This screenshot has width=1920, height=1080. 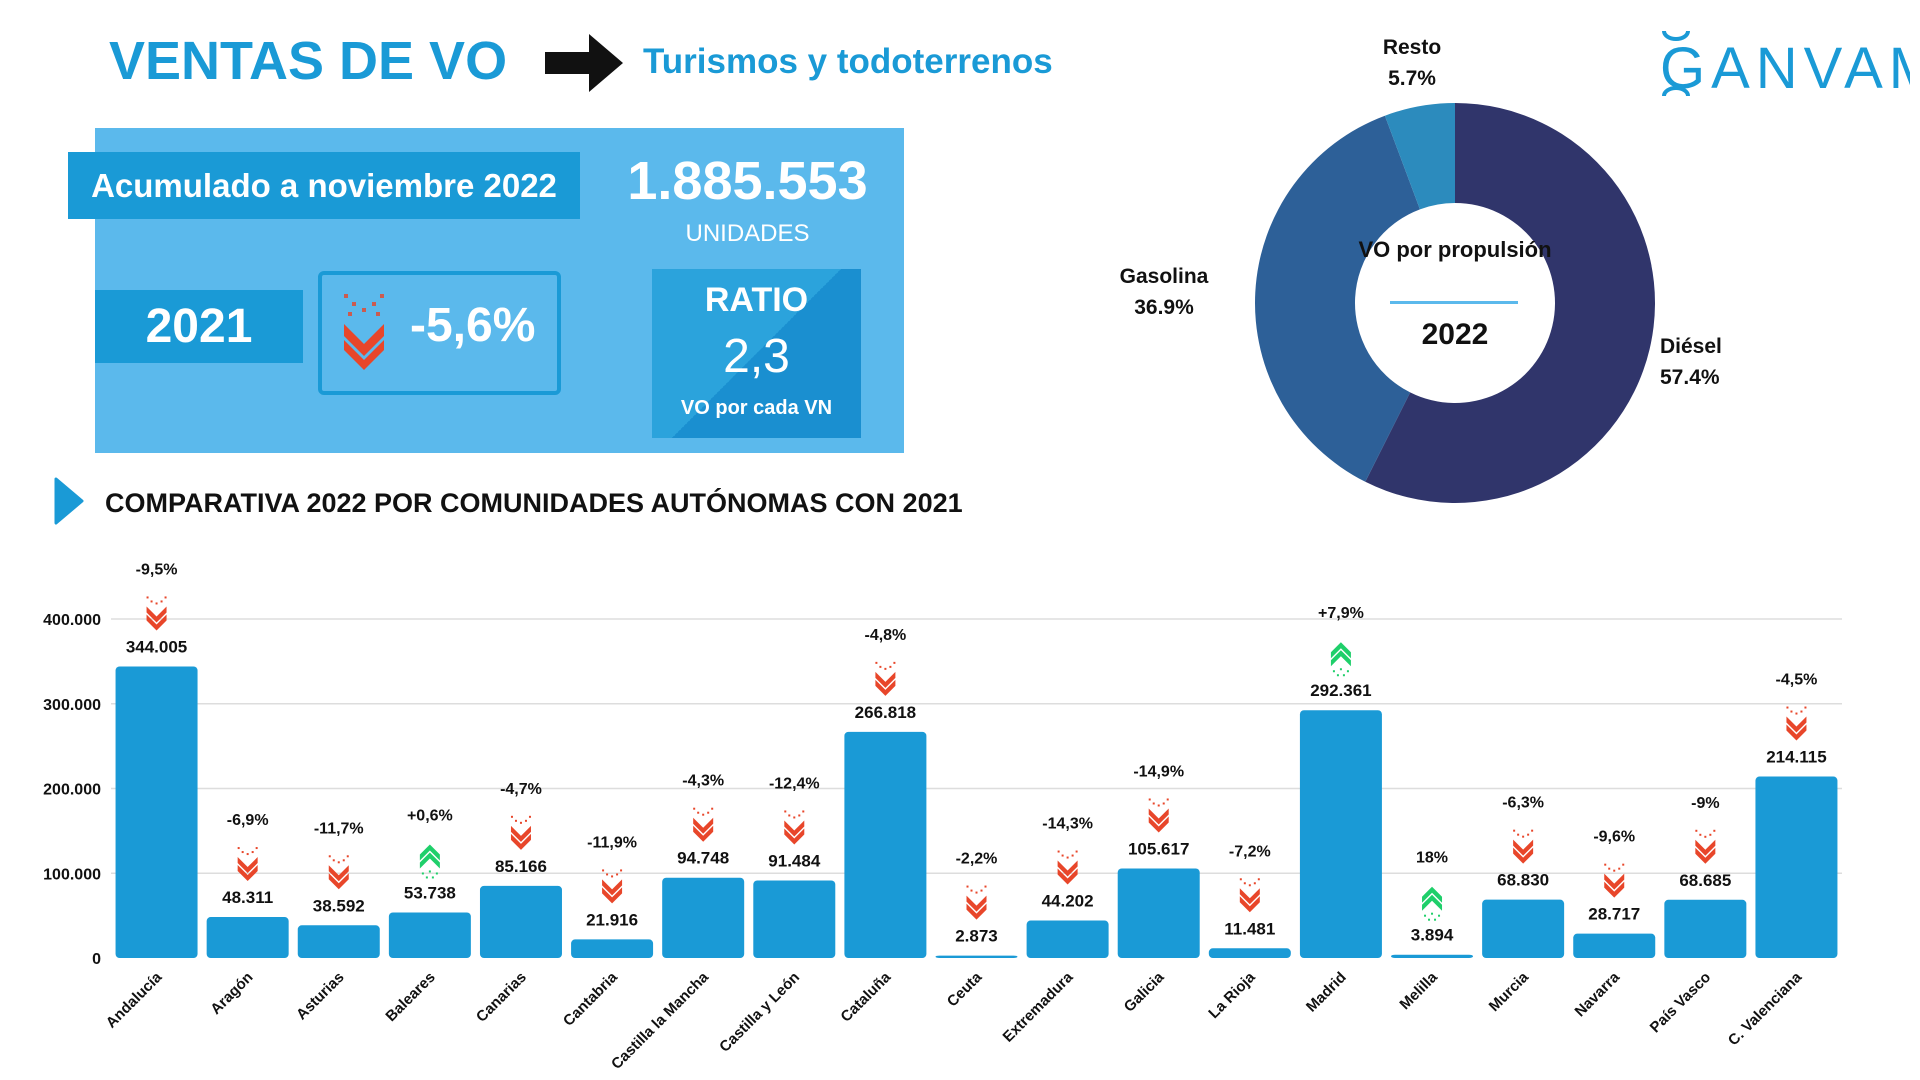 I want to click on ganvam-logo: GANVAM, so click(x=1785, y=64).